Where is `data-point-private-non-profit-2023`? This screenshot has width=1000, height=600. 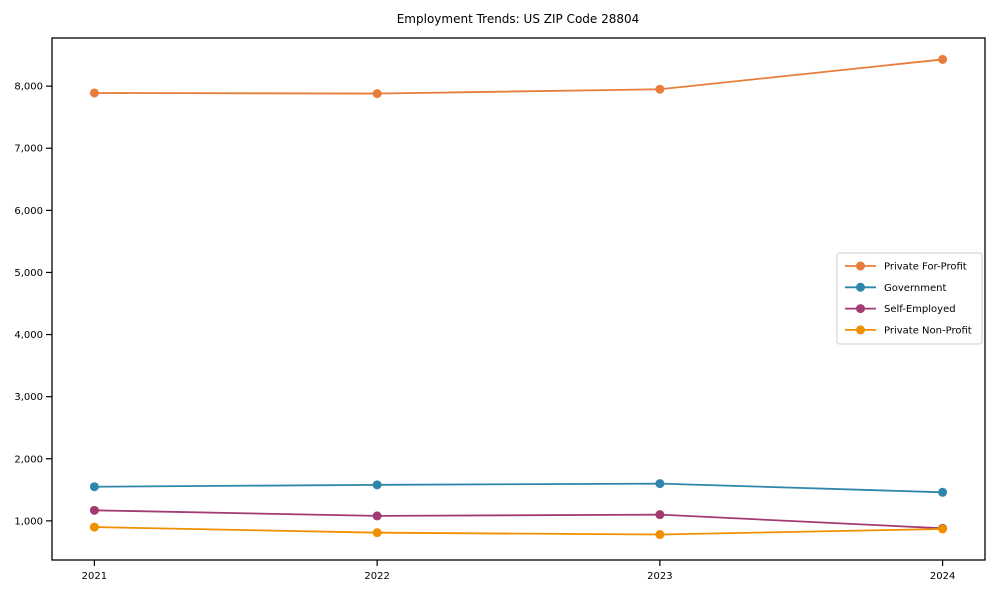 data-point-private-non-profit-2023 is located at coordinates (660, 535).